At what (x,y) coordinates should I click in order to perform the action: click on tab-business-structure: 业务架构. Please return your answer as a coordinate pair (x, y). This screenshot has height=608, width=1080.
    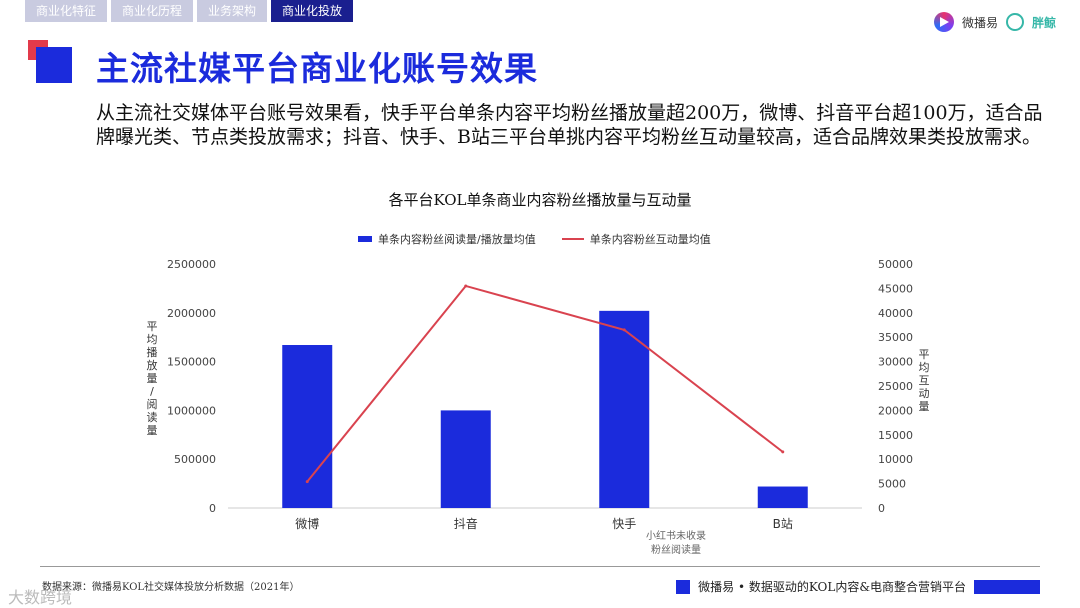
    Looking at the image, I should click on (232, 11).